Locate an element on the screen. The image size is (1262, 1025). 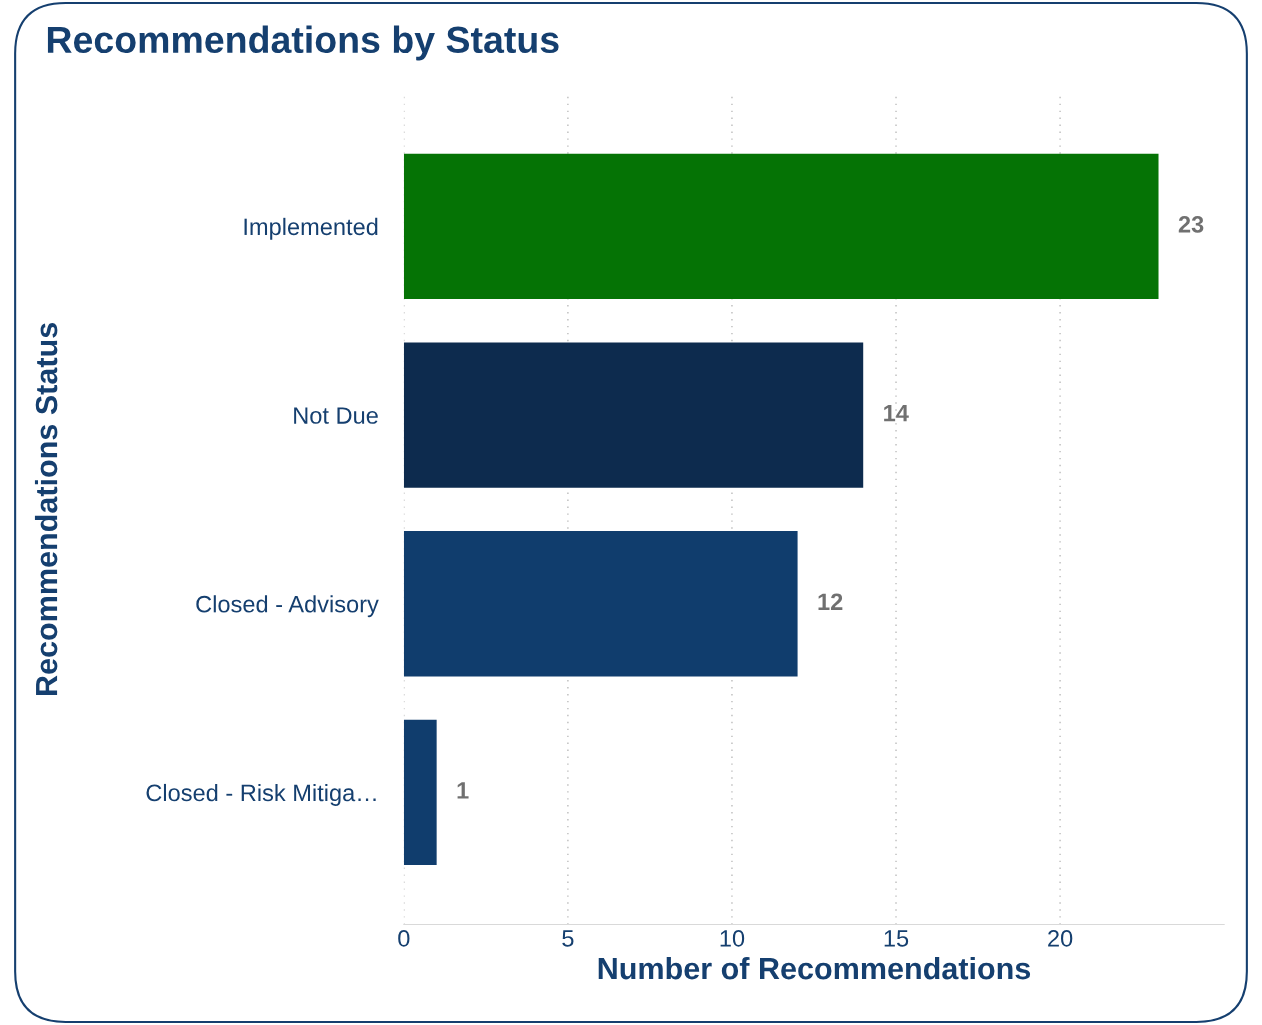
y-tick-label: Implemented is located at coordinates (311, 228).